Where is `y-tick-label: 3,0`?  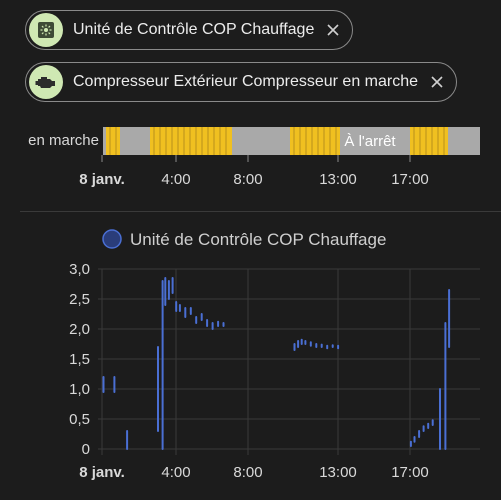 y-tick-label: 3,0 is located at coordinates (79, 269).